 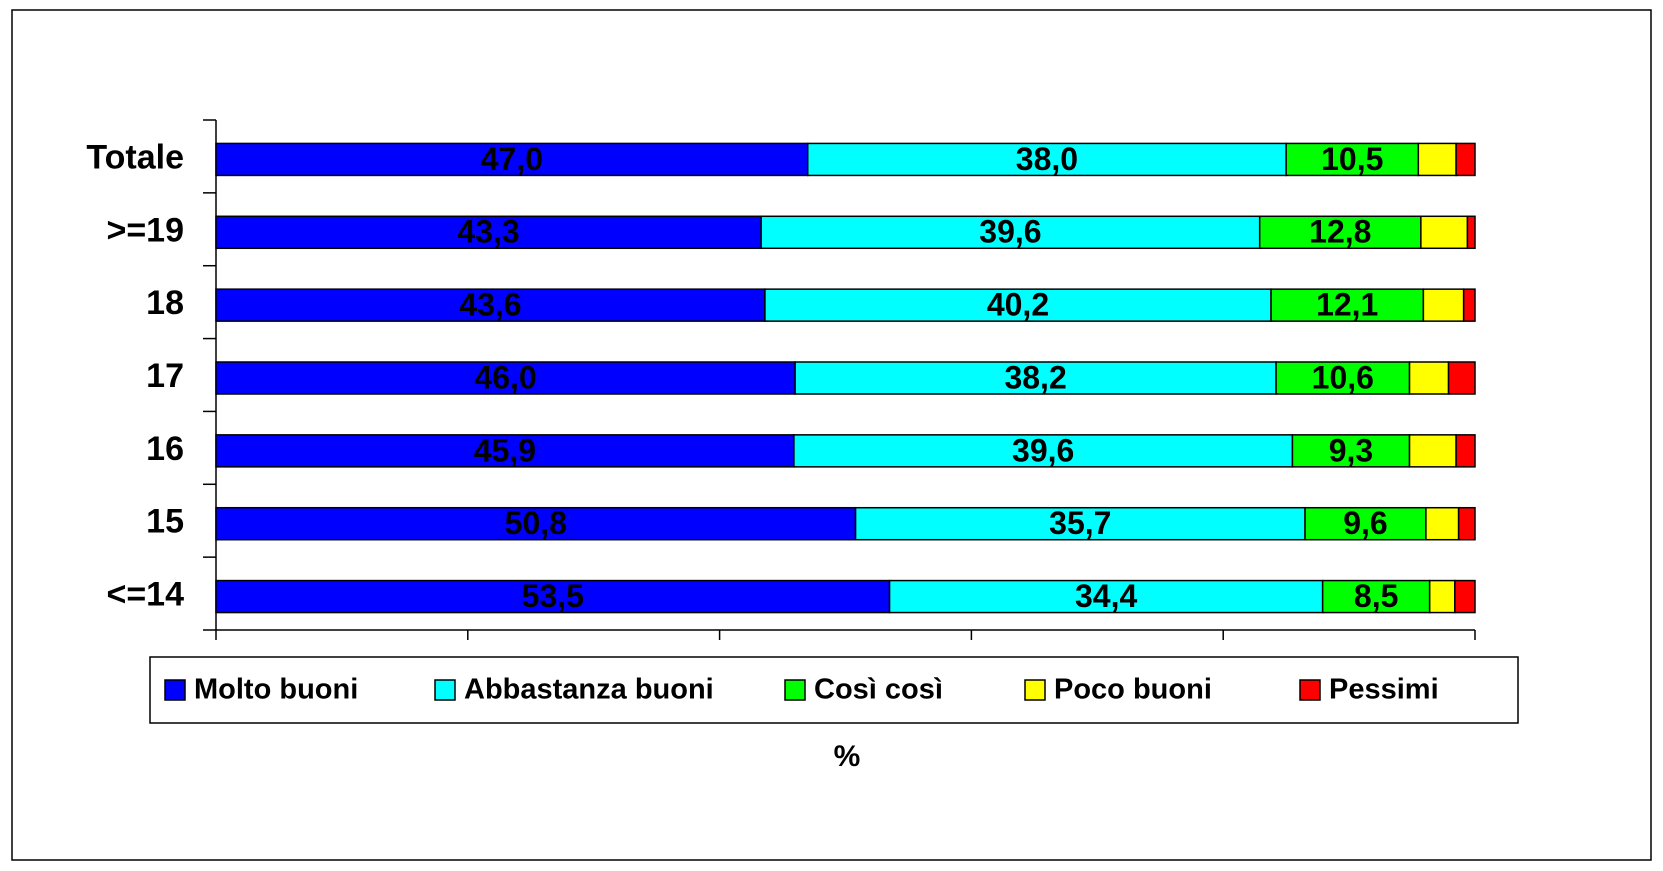 I want to click on category-label: Totale, so click(x=135, y=157).